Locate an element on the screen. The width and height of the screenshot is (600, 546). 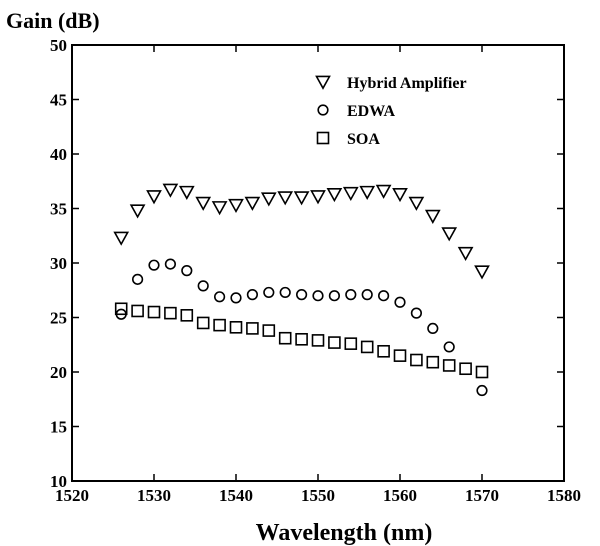
y-tick-label: 20 is located at coordinates (58, 372).